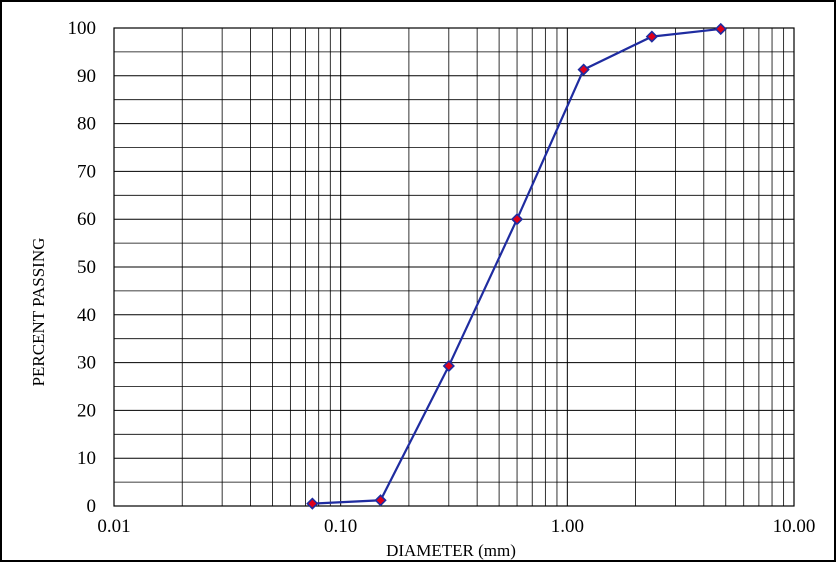  I want to click on y-tick-label: 50, so click(86, 267).